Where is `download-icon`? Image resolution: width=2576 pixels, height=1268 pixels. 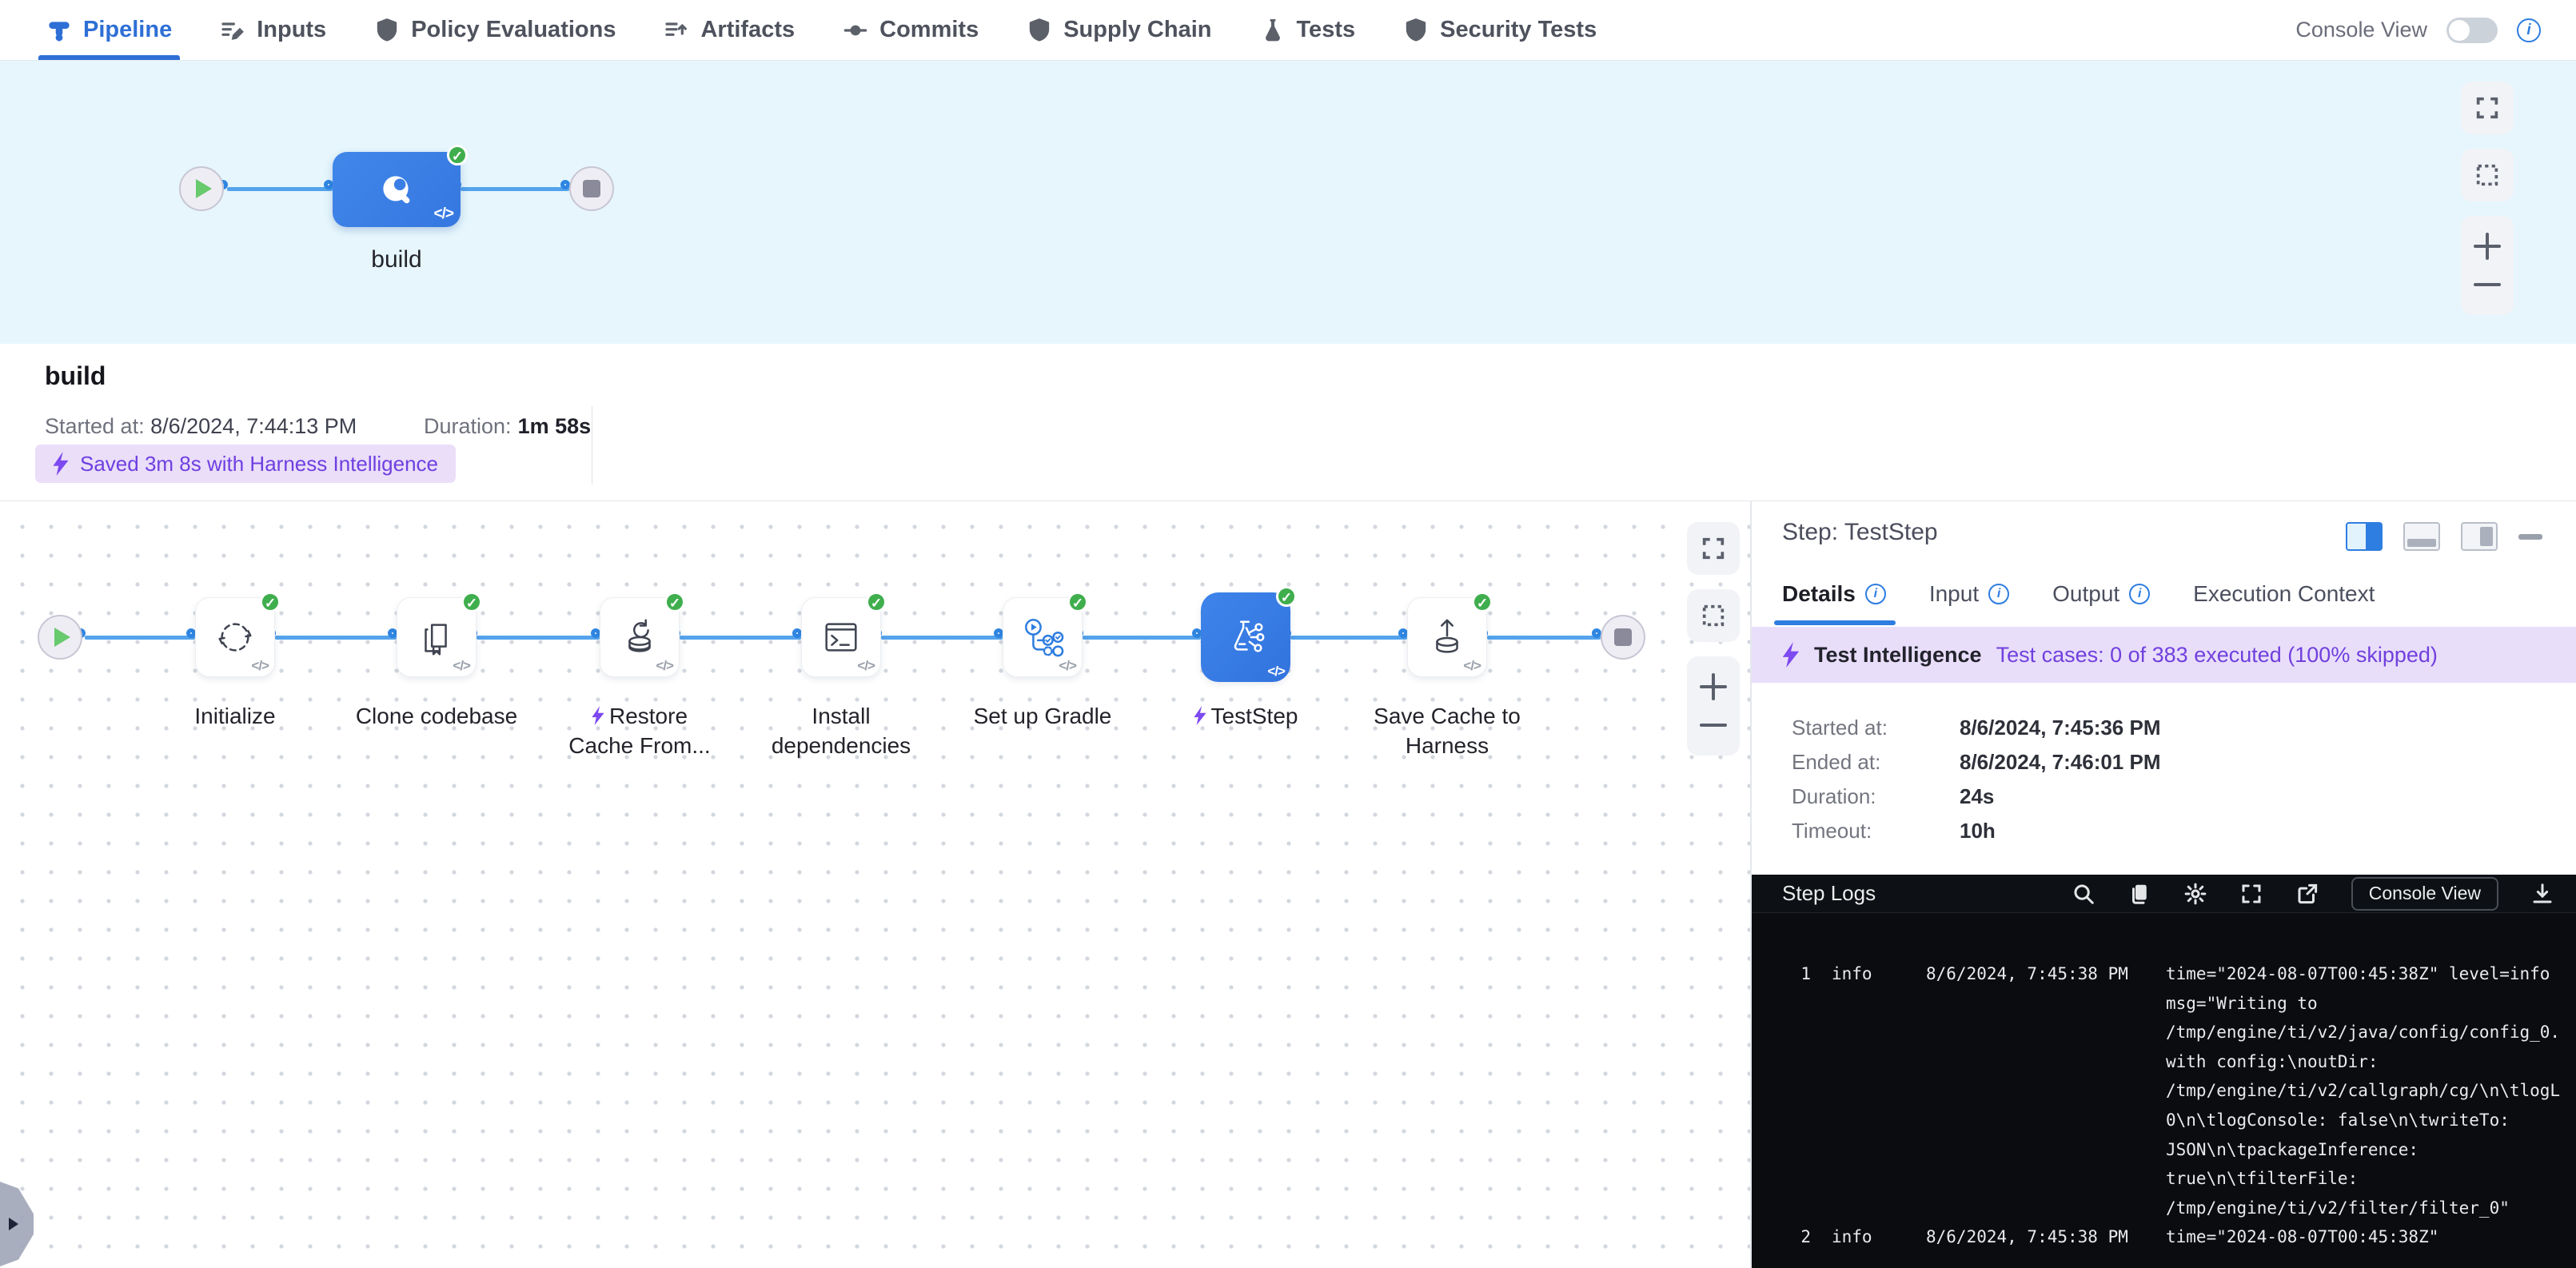
download-icon is located at coordinates (2542, 894).